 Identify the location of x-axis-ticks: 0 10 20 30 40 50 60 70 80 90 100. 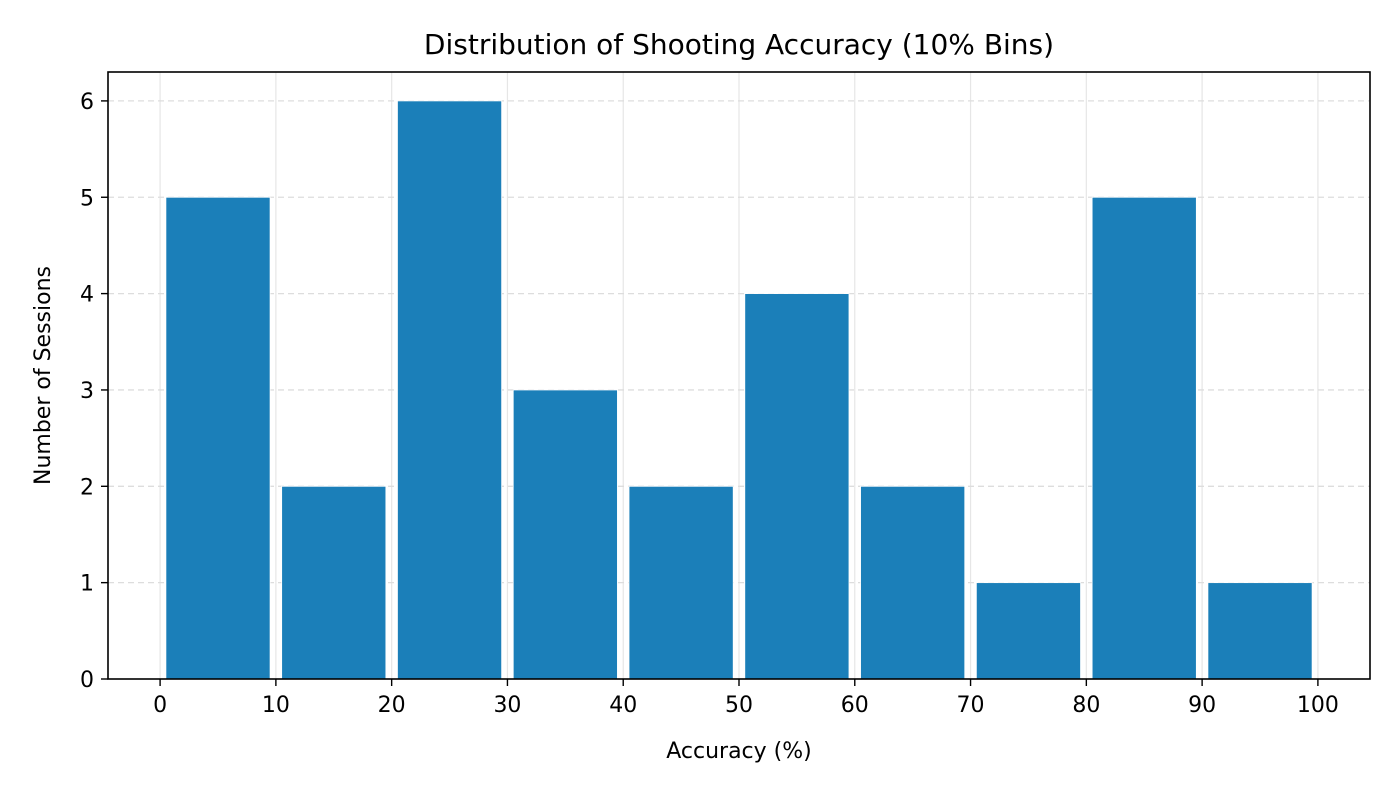
(746, 698).